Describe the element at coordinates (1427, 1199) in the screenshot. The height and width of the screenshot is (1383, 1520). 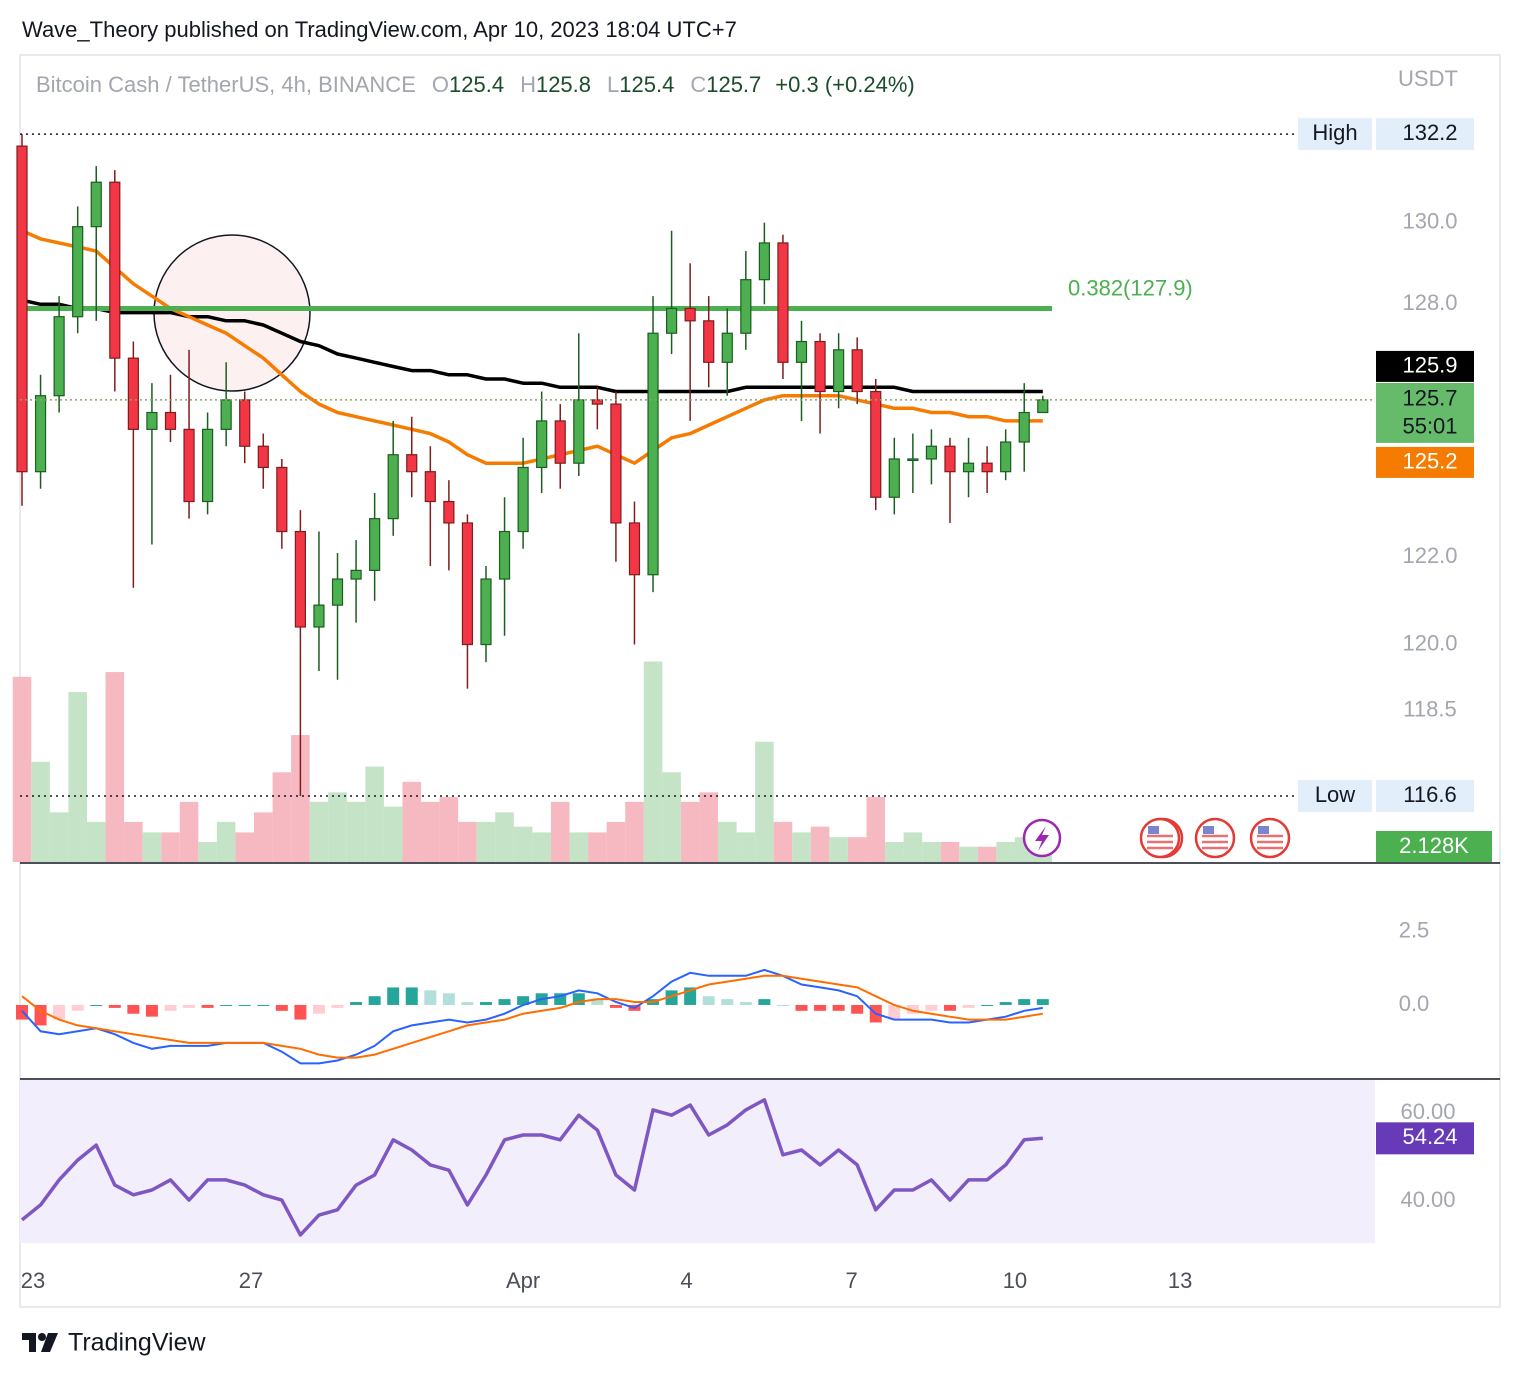
I see `y-tick-label: 40.00` at that location.